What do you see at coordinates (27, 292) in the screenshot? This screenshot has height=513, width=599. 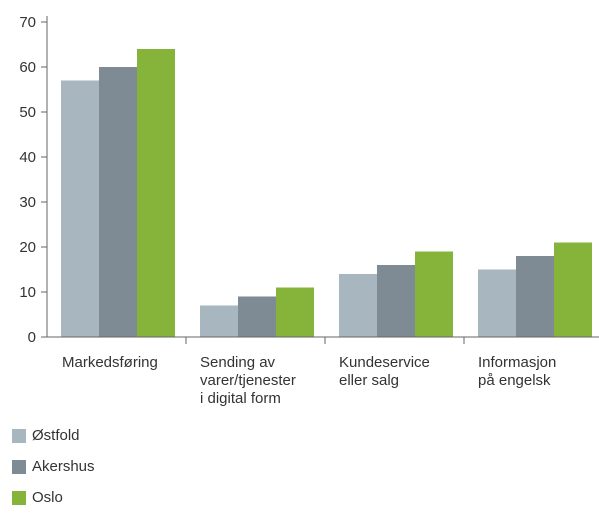 I see `y-tick-label-1: 10` at bounding box center [27, 292].